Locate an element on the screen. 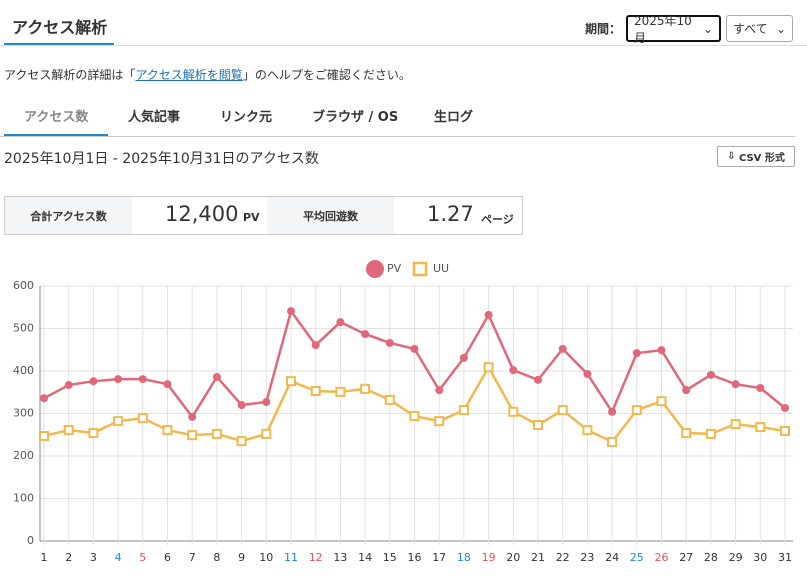 The height and width of the screenshot is (579, 807). x-tick-label: 2 is located at coordinates (68, 557).